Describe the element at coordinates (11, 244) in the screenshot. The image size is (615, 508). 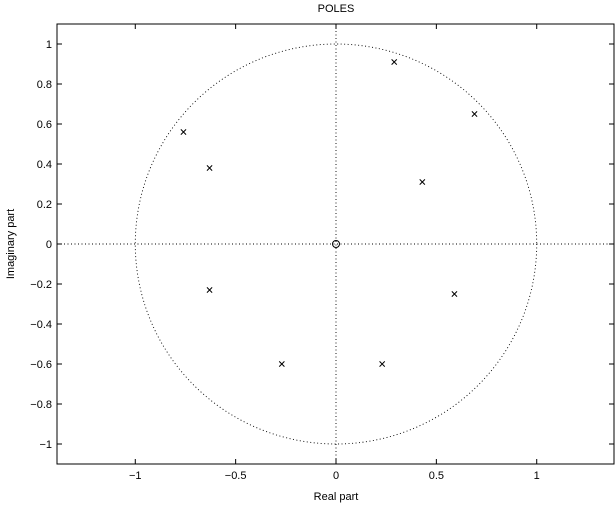
I see `y-axis-label: Imaginary part` at that location.